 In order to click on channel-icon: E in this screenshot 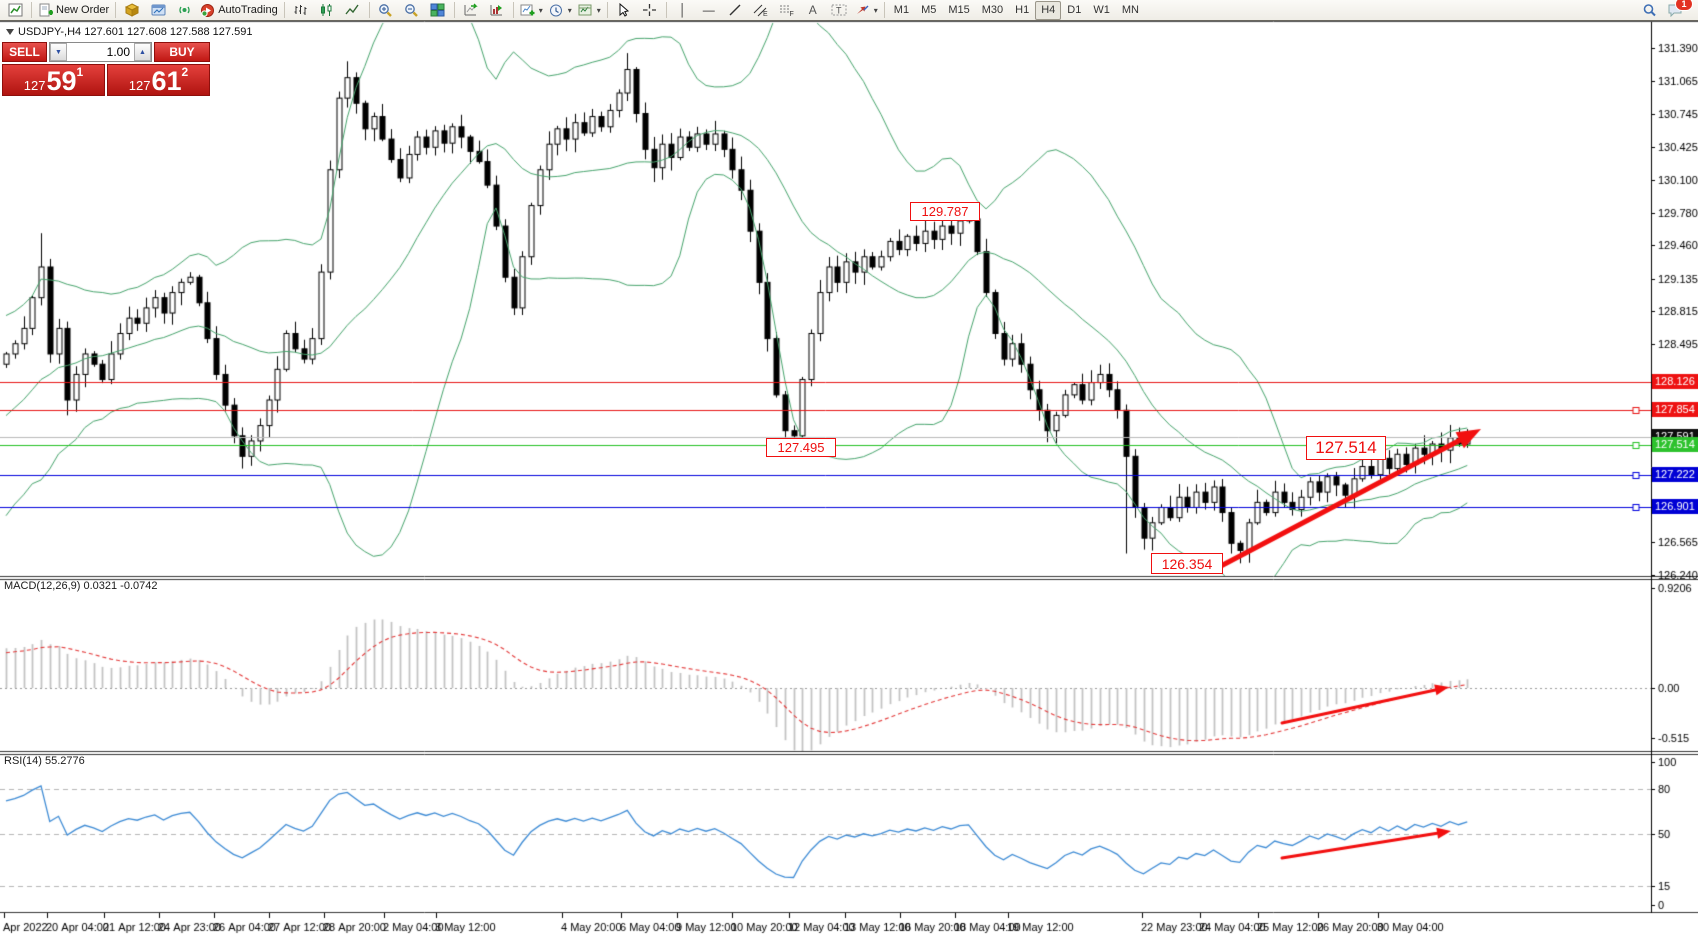, I will do `click(761, 10)`.